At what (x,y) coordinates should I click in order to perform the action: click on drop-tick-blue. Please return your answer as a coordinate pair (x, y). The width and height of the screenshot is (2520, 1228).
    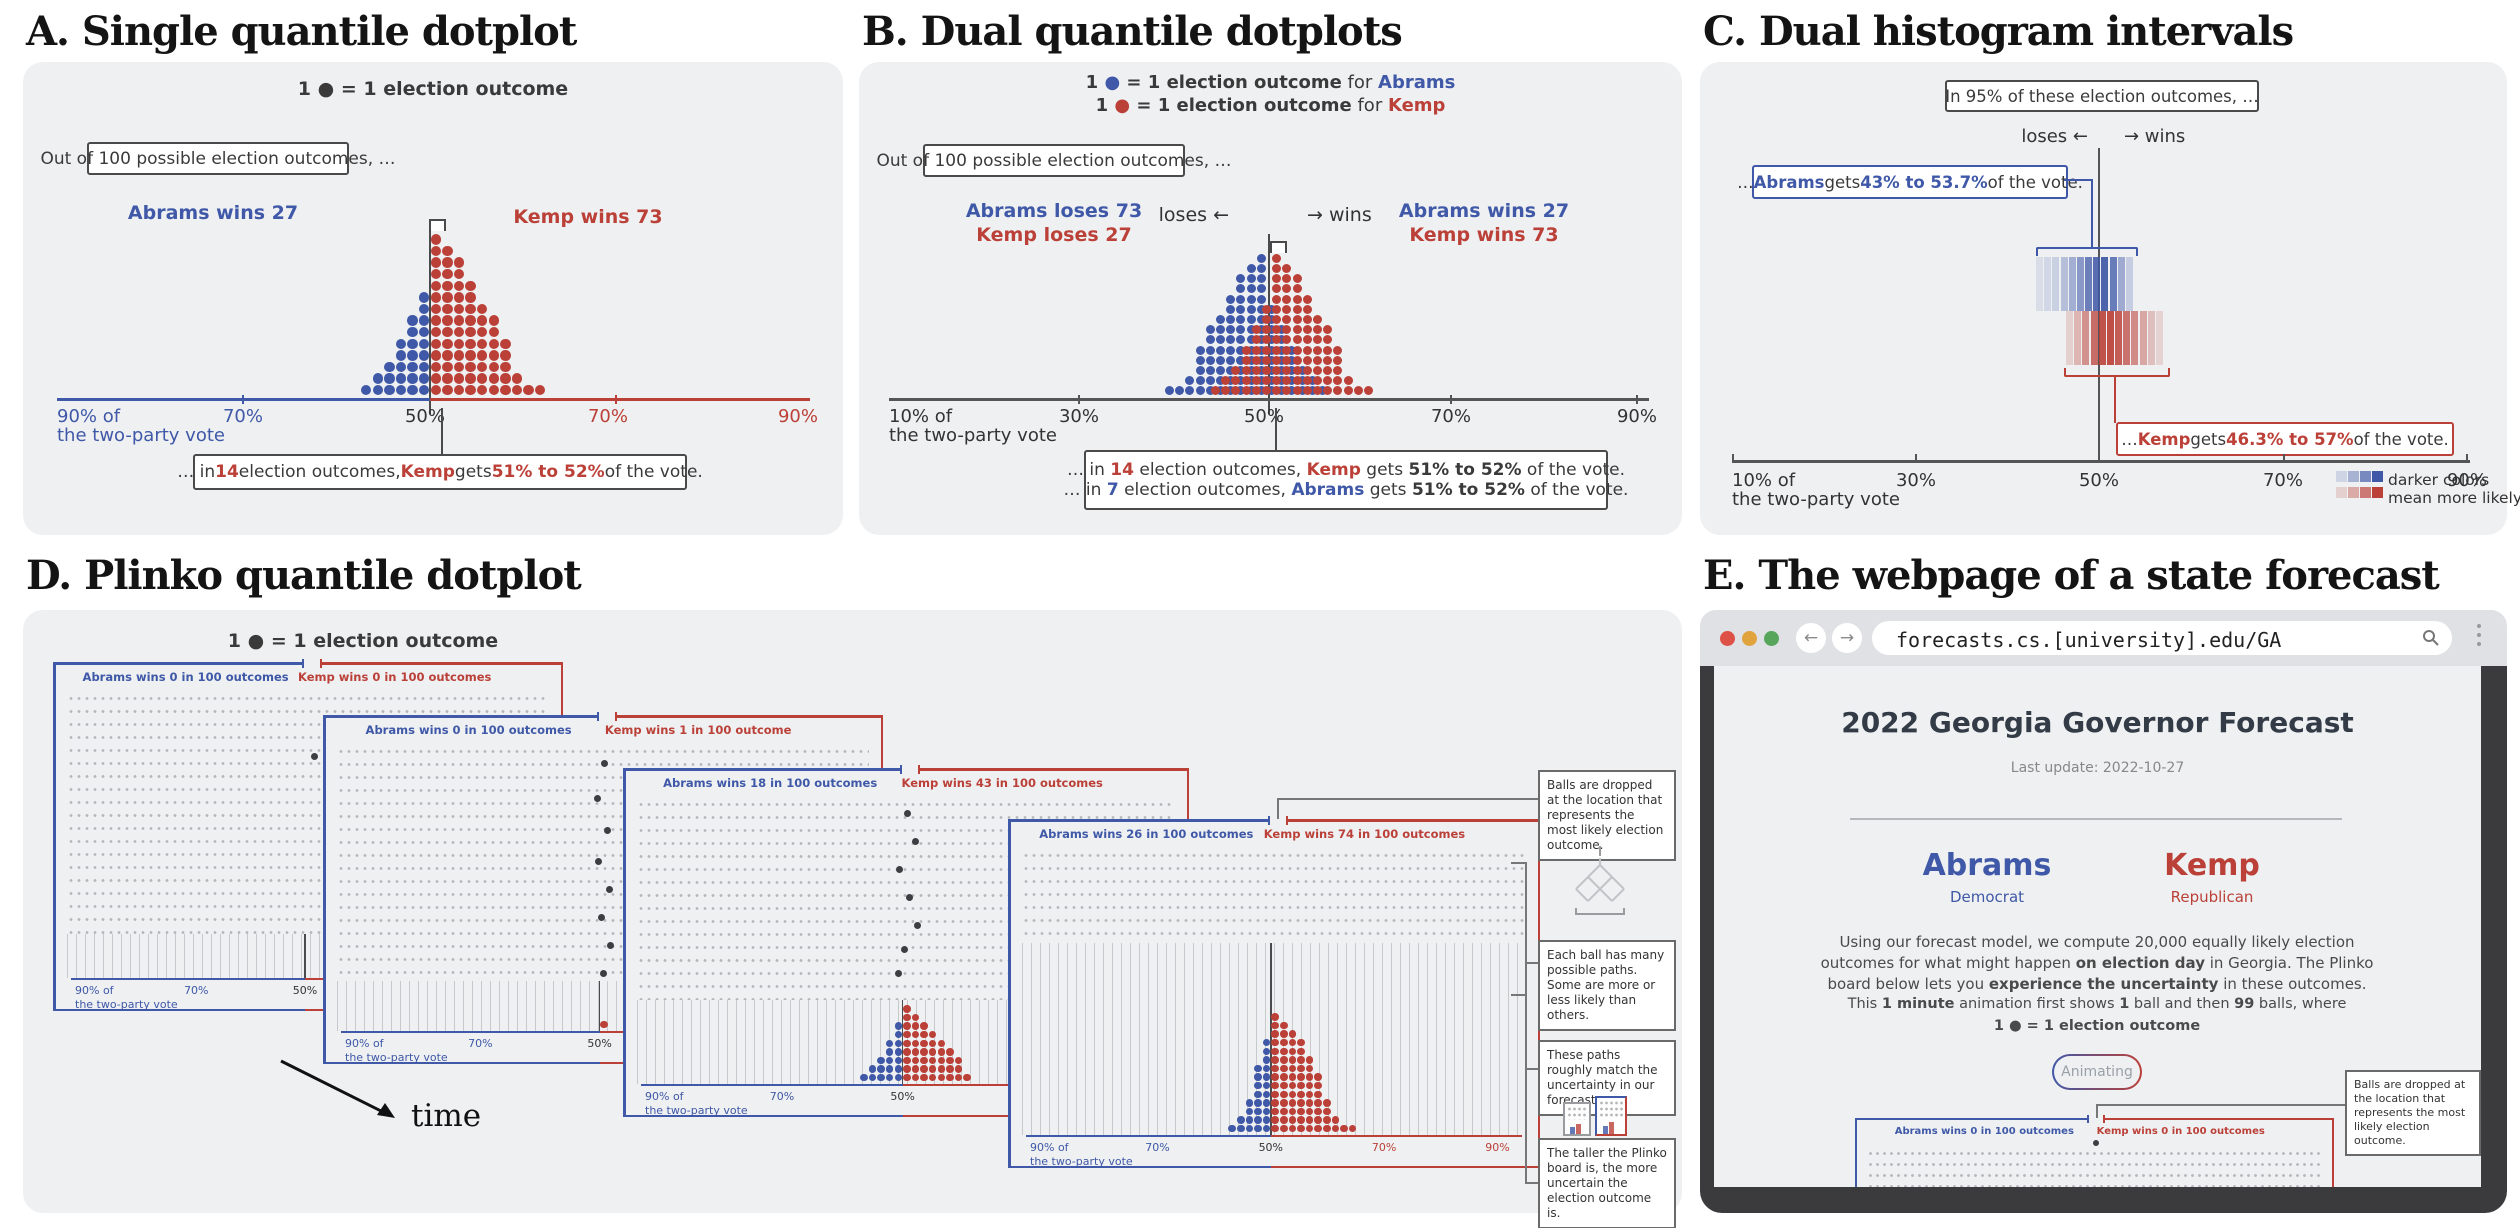
    Looking at the image, I should click on (1268, 820).